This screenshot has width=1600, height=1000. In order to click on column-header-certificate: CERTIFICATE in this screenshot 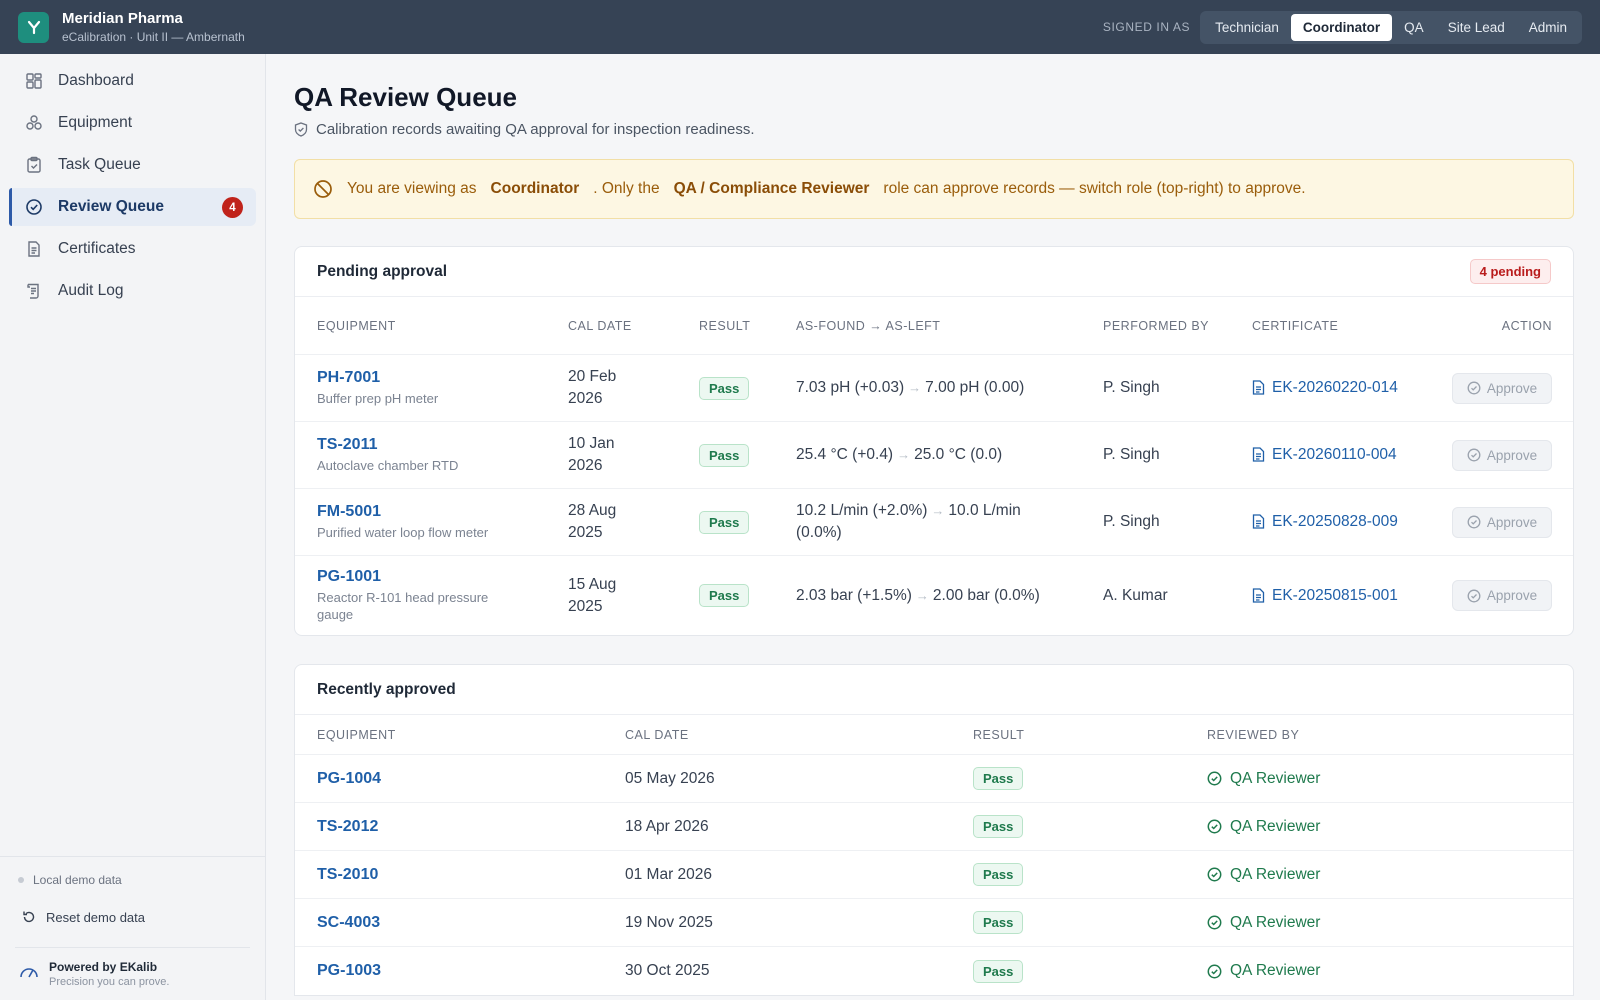, I will do `click(1295, 325)`.